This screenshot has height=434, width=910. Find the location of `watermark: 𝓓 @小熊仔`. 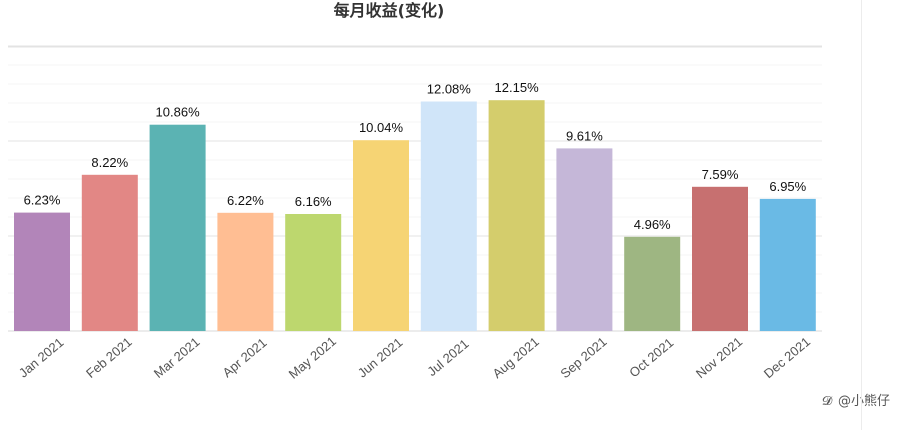

watermark: 𝓓 @小熊仔 is located at coordinates (856, 401).